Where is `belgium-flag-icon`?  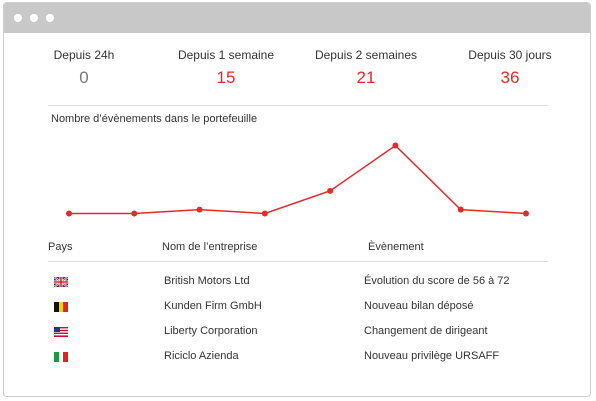
belgium-flag-icon is located at coordinates (61, 307).